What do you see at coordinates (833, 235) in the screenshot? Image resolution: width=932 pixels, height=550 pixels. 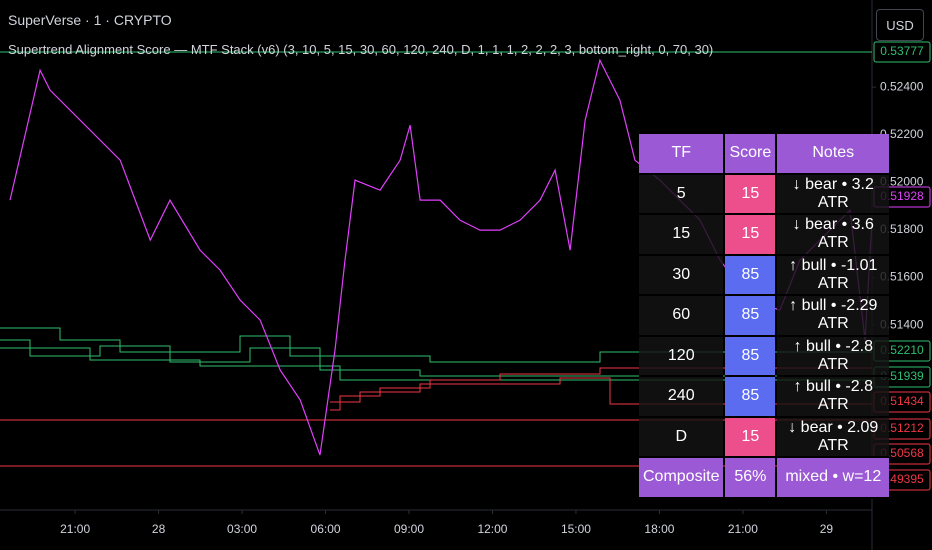 I see `table-cell: ↓ bear • 3.6 ATR` at bounding box center [833, 235].